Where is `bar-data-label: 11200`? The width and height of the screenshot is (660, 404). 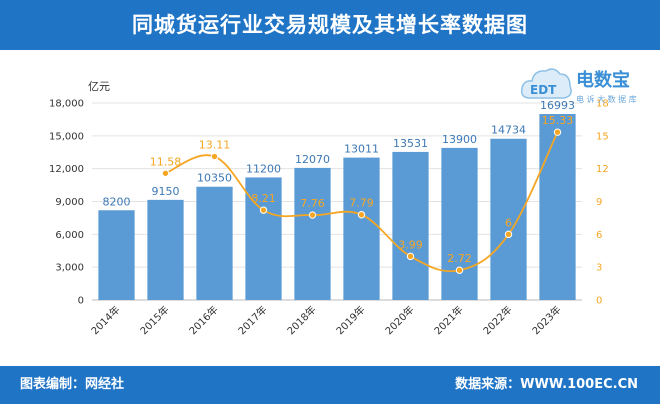 bar-data-label: 11200 is located at coordinates (263, 168).